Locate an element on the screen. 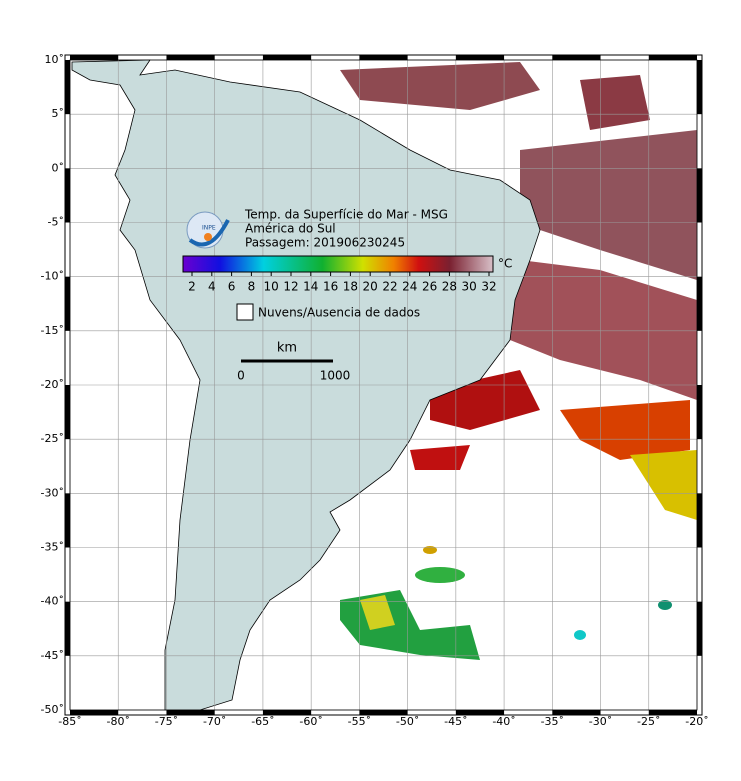  lon-label: -55˚ is located at coordinates (359, 721).